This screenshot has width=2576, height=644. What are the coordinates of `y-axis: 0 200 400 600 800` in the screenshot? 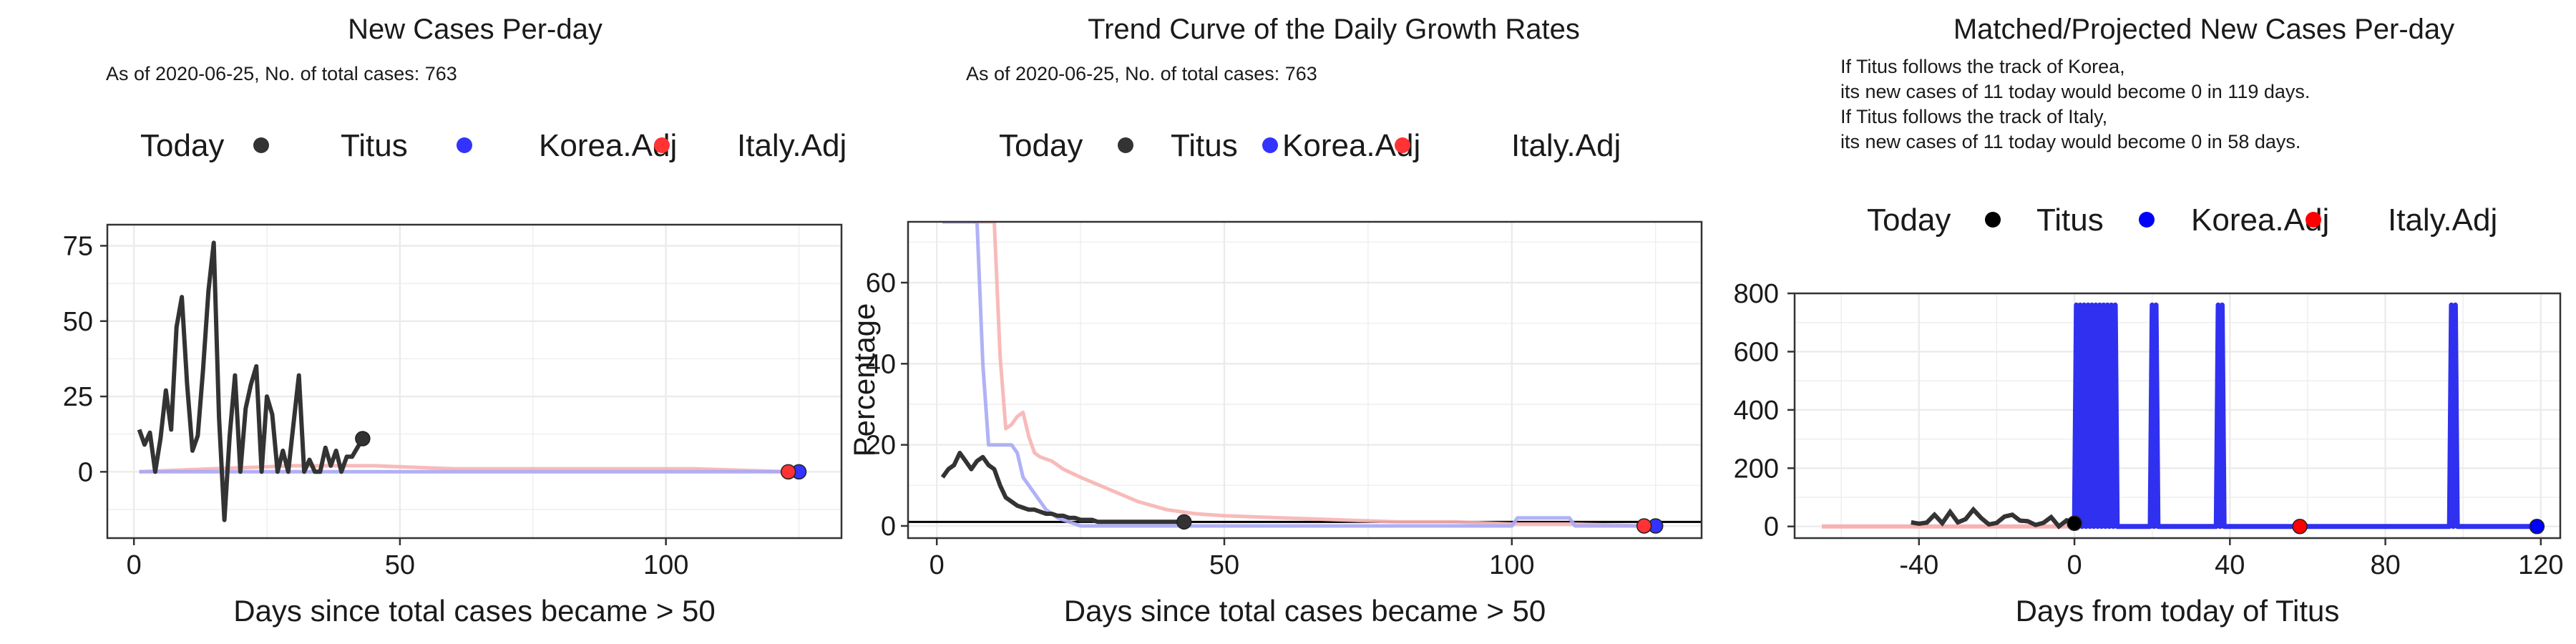 It's located at (1764, 410).